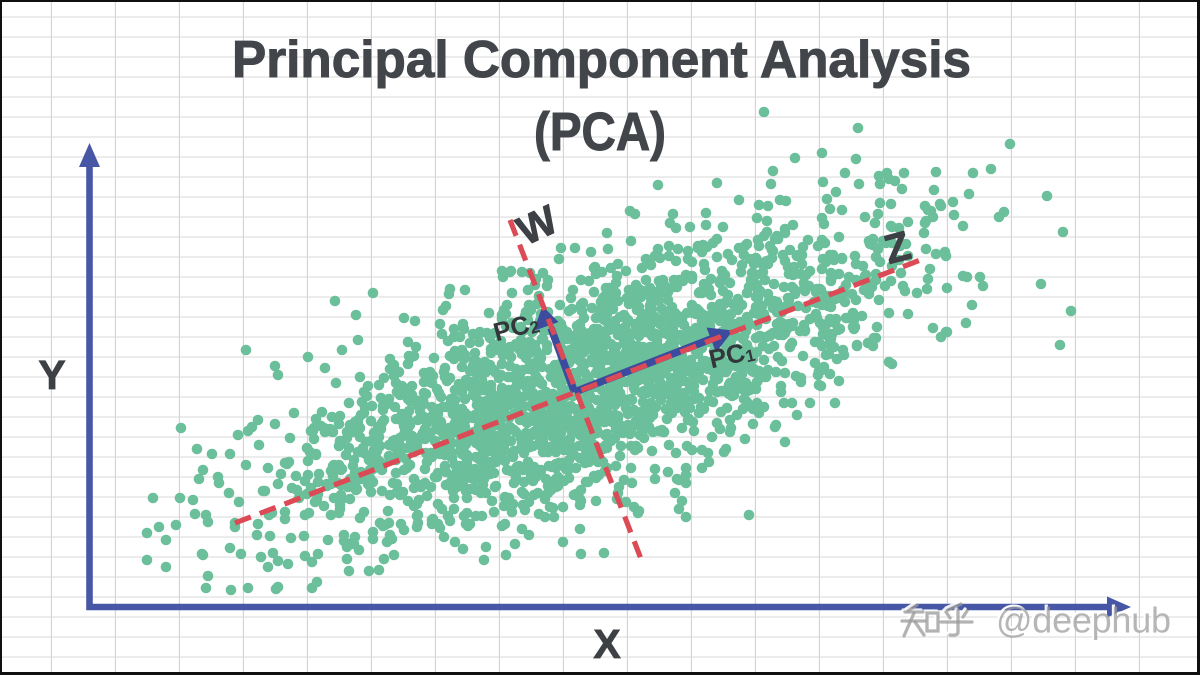 The height and width of the screenshot is (675, 1200). What do you see at coordinates (600, 132) in the screenshot?
I see `svg-text: (PCA)` at bounding box center [600, 132].